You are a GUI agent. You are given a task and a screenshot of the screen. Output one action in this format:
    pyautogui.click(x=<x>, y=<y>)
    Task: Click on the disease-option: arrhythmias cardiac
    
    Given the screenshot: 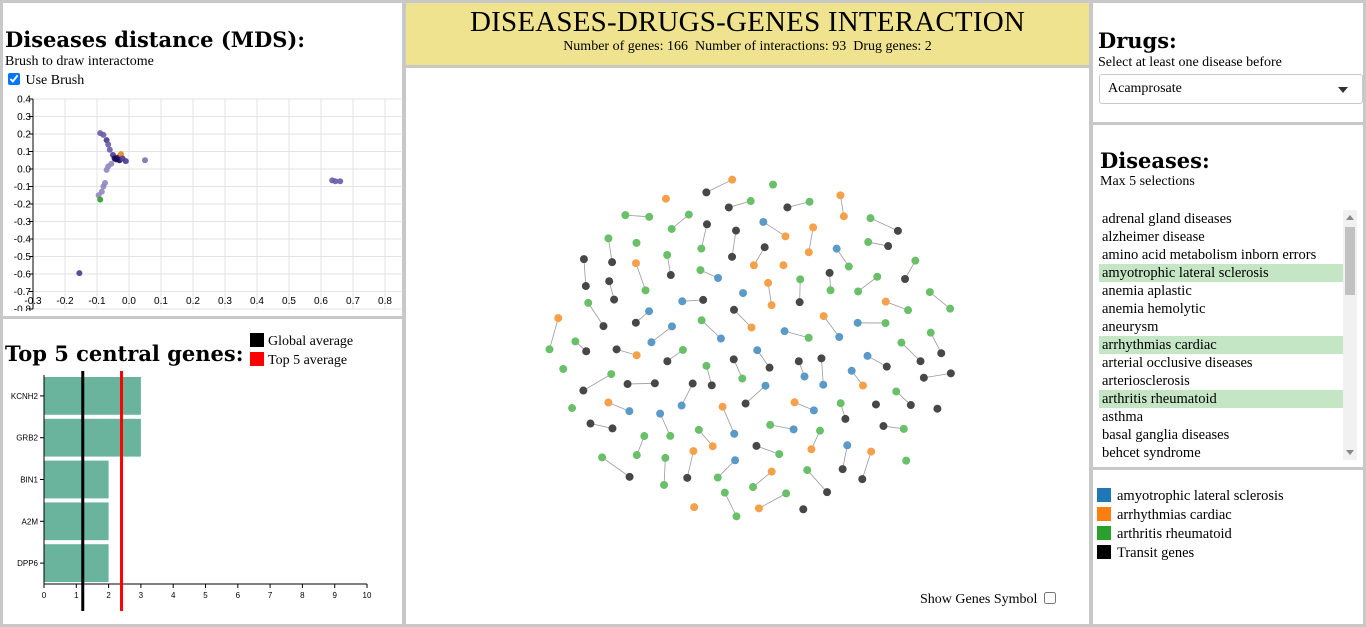 What is the action you would take?
    pyautogui.click(x=1227, y=345)
    